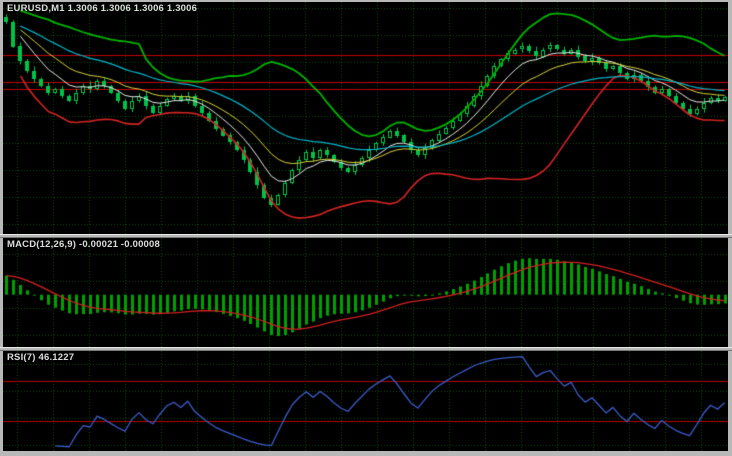 The width and height of the screenshot is (732, 456). What do you see at coordinates (366, 236) in the screenshot?
I see `panel-splitter-macd` at bounding box center [366, 236].